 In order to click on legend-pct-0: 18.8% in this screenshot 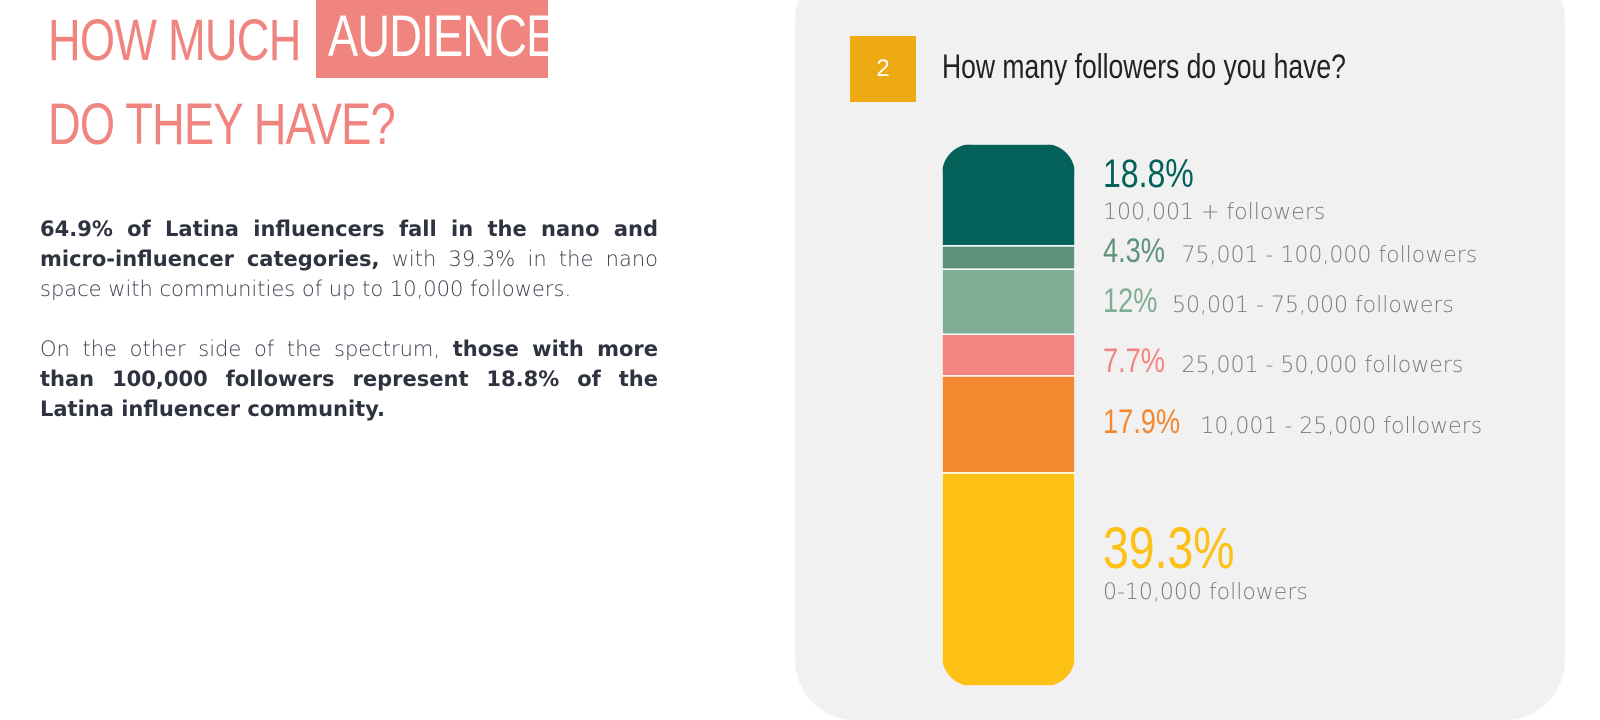, I will do `click(1159, 174)`.